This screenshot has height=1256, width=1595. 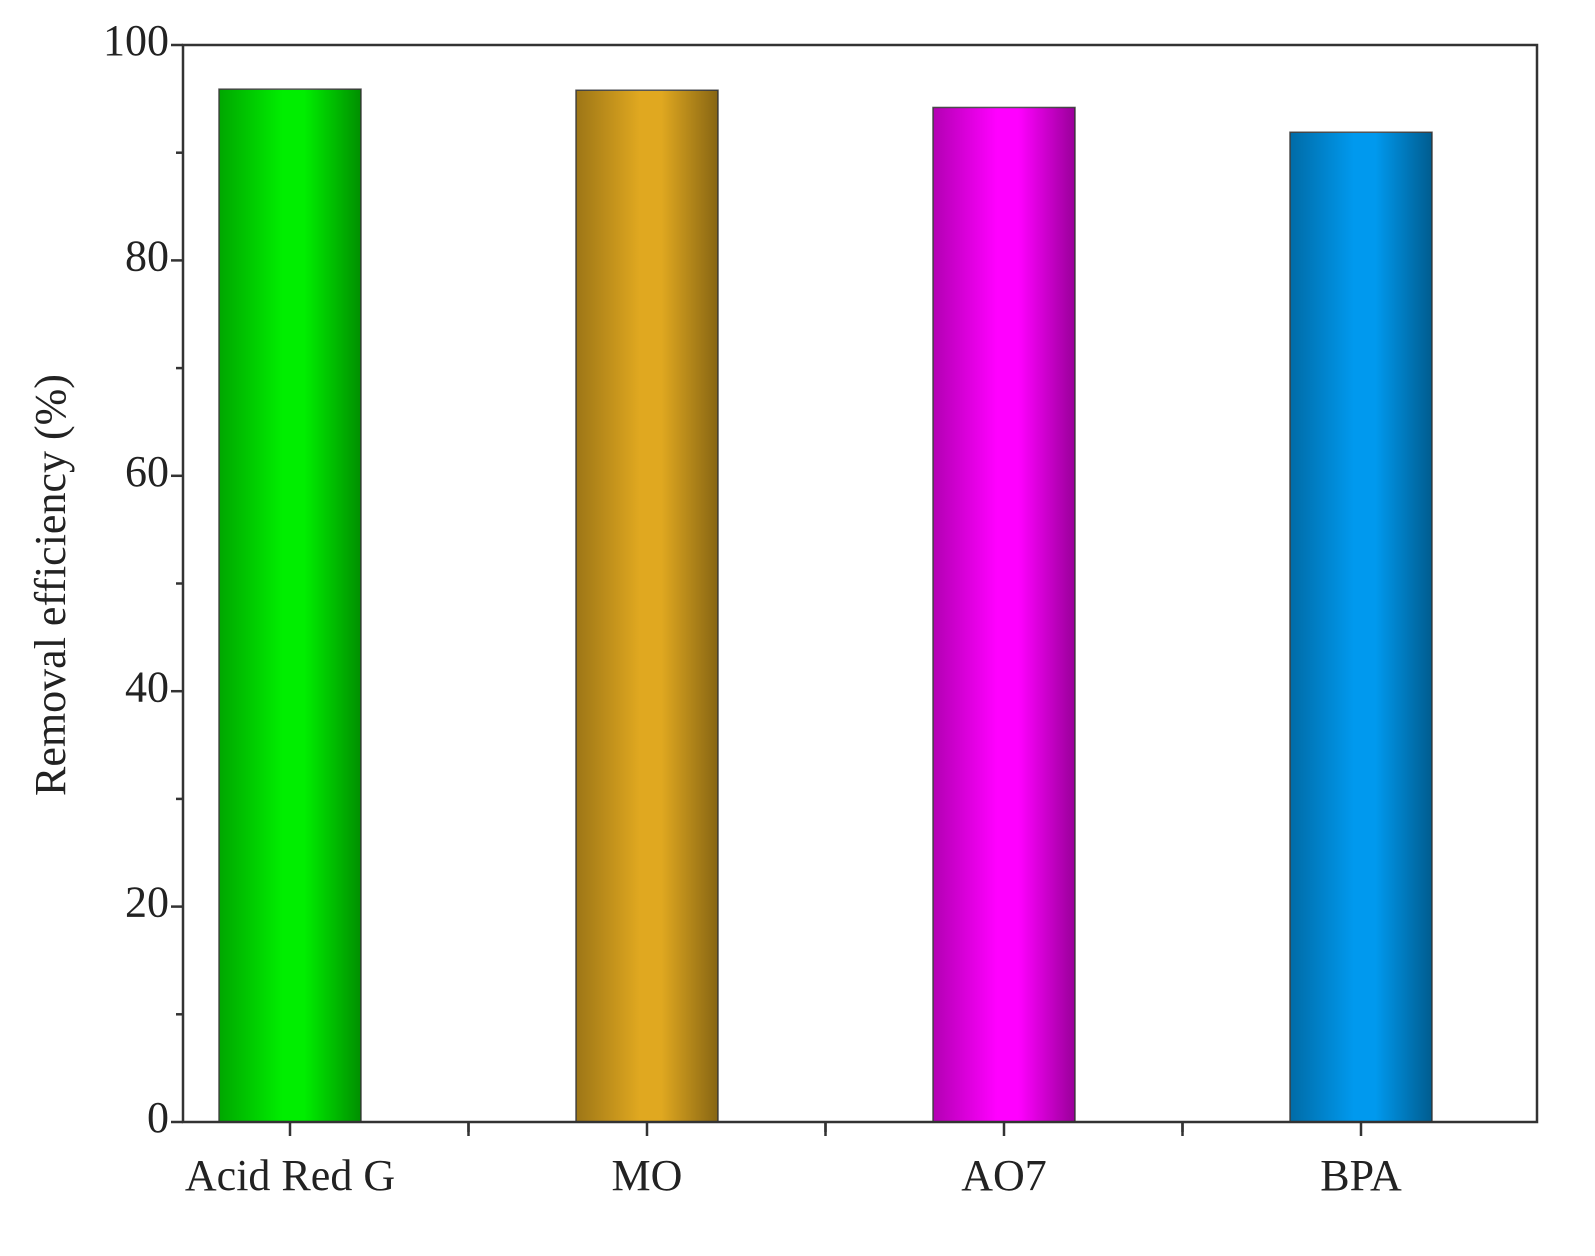 What do you see at coordinates (1004, 1175) in the screenshot?
I see `x-tick-label: AO7` at bounding box center [1004, 1175].